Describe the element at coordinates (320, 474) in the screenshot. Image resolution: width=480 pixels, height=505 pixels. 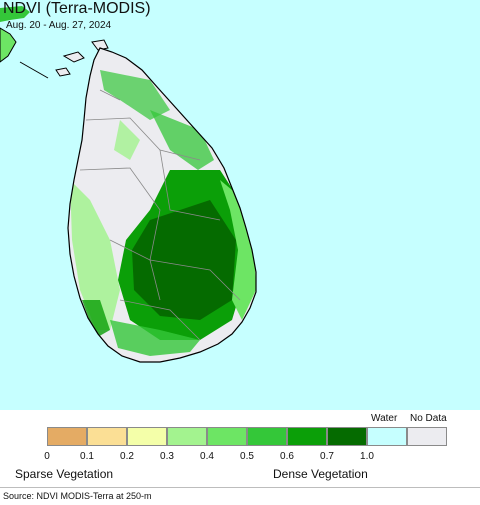
I see `dense-vegetation-label: Dense Vegetation` at that location.